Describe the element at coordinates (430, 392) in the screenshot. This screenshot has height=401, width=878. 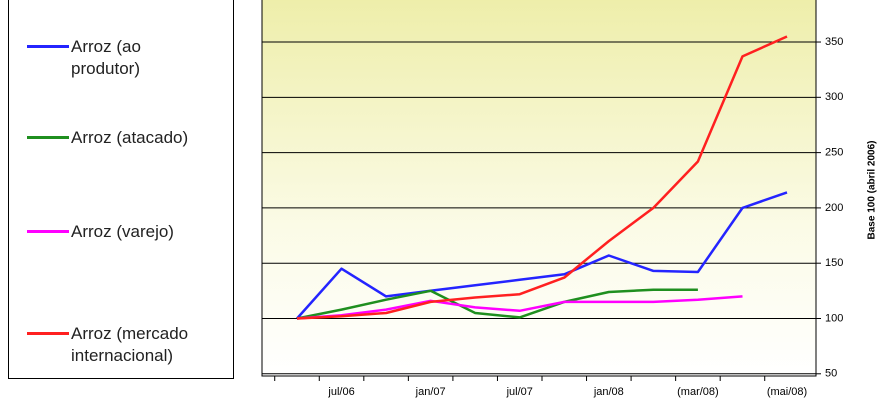
I see `x-tick-label: jan/07` at that location.